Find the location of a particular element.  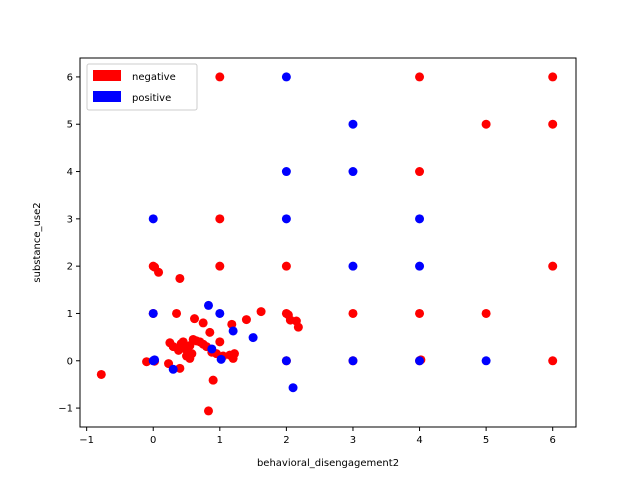

x-tick-label: 6 is located at coordinates (553, 440).